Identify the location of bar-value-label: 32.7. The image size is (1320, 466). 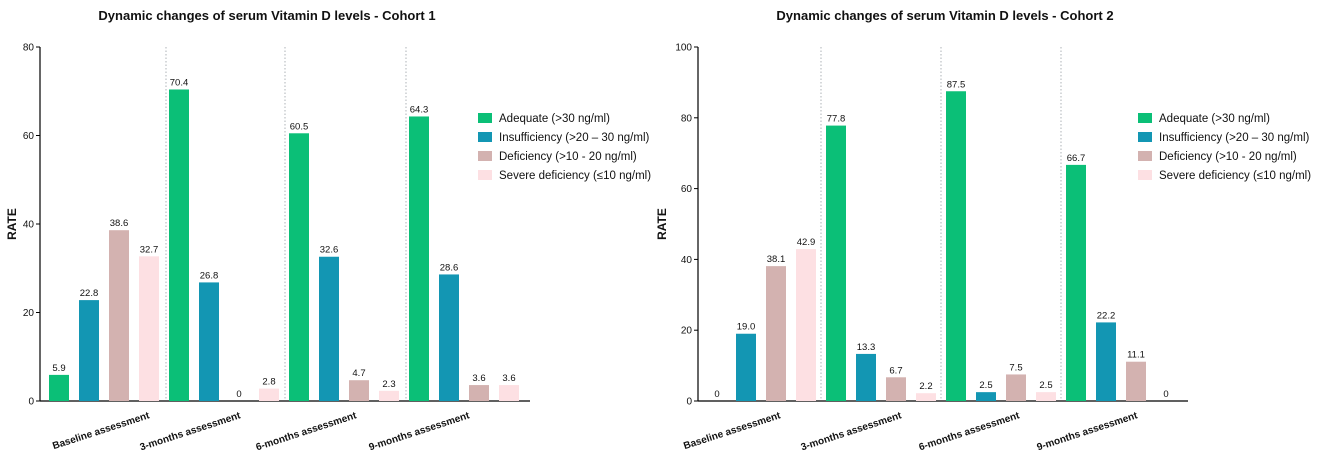
(149, 249).